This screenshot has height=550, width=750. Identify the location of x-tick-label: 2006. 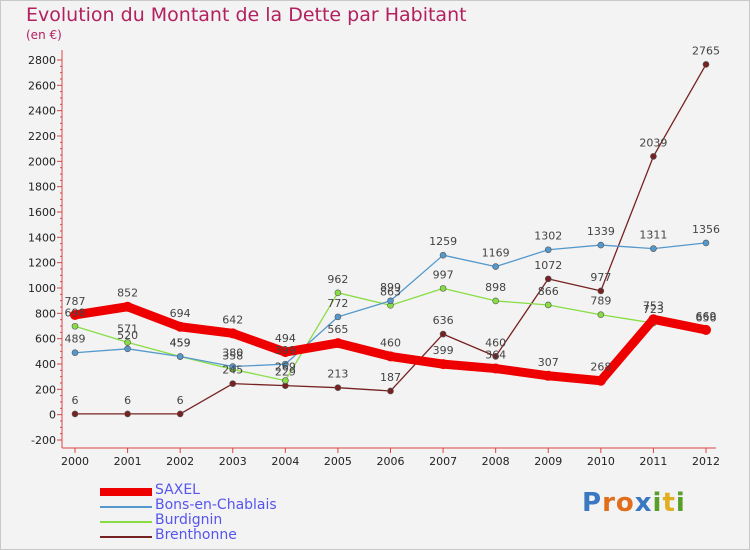
(391, 461).